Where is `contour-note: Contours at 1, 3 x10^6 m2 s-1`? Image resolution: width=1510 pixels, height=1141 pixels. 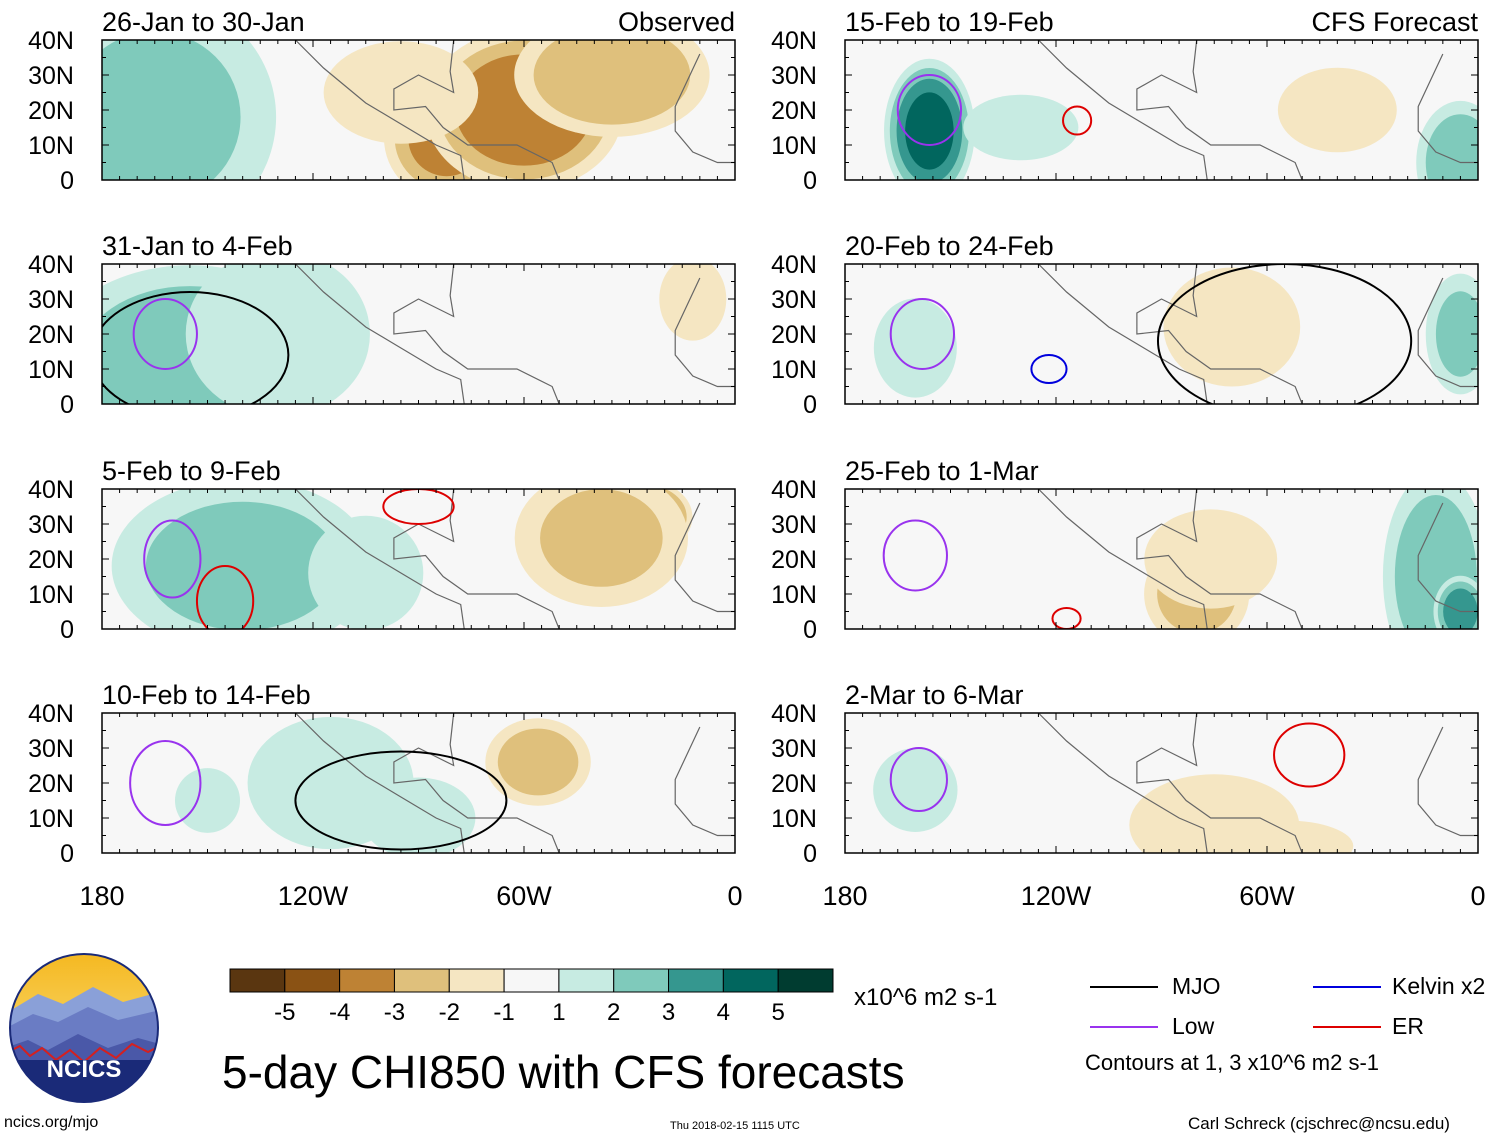 contour-note: Contours at 1, 3 x10^6 m2 s-1 is located at coordinates (1232, 1062).